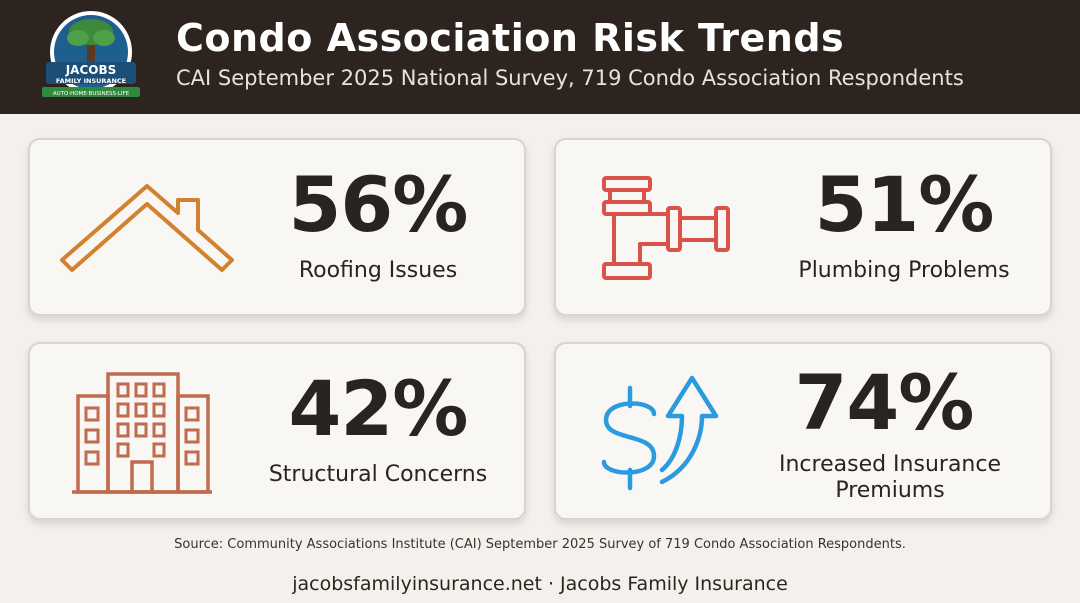  I want to click on roof-icon, so click(147, 228).